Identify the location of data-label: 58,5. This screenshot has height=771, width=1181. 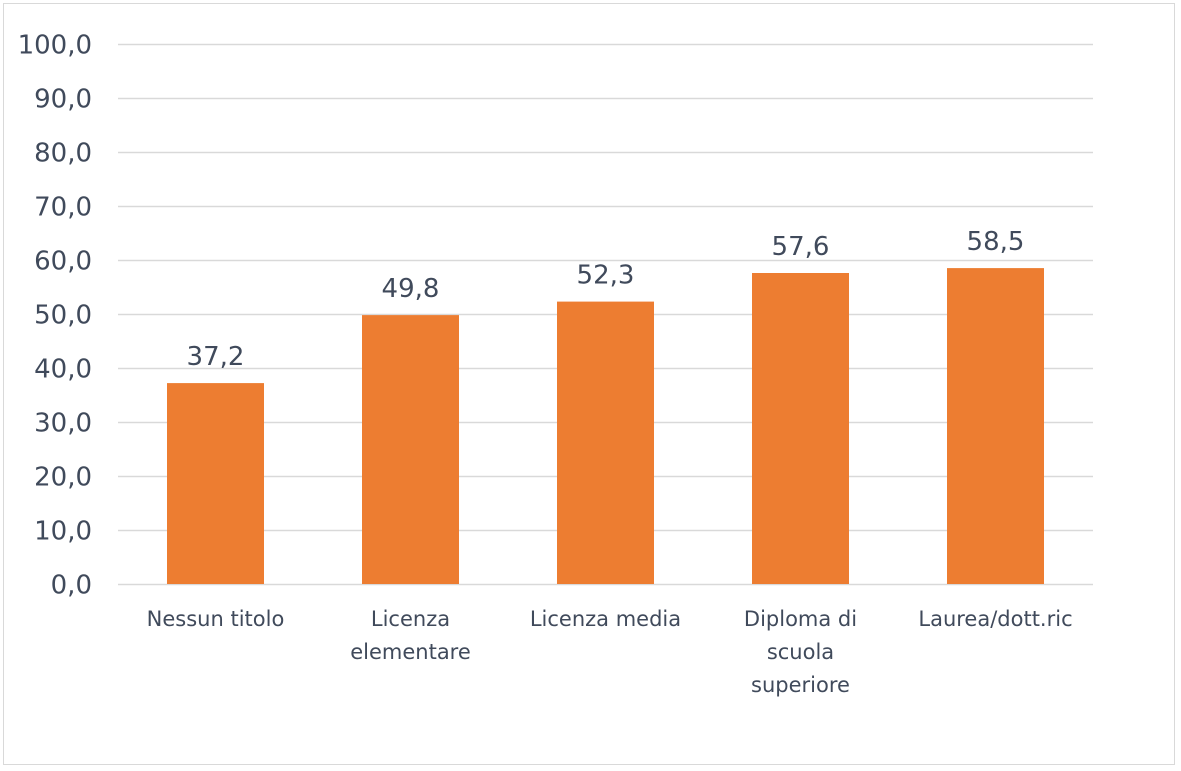
(996, 242).